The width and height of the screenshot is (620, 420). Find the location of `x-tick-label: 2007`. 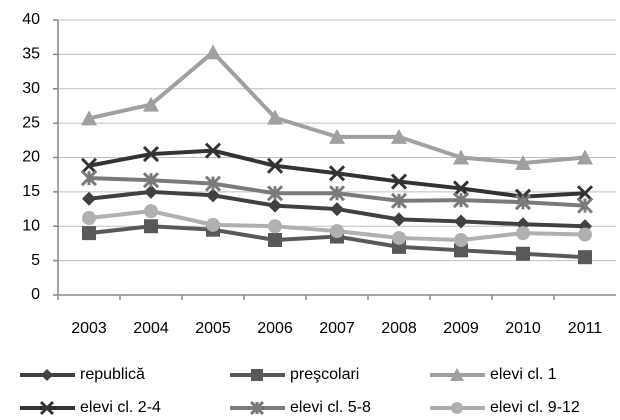

x-tick-label: 2007 is located at coordinates (337, 328).